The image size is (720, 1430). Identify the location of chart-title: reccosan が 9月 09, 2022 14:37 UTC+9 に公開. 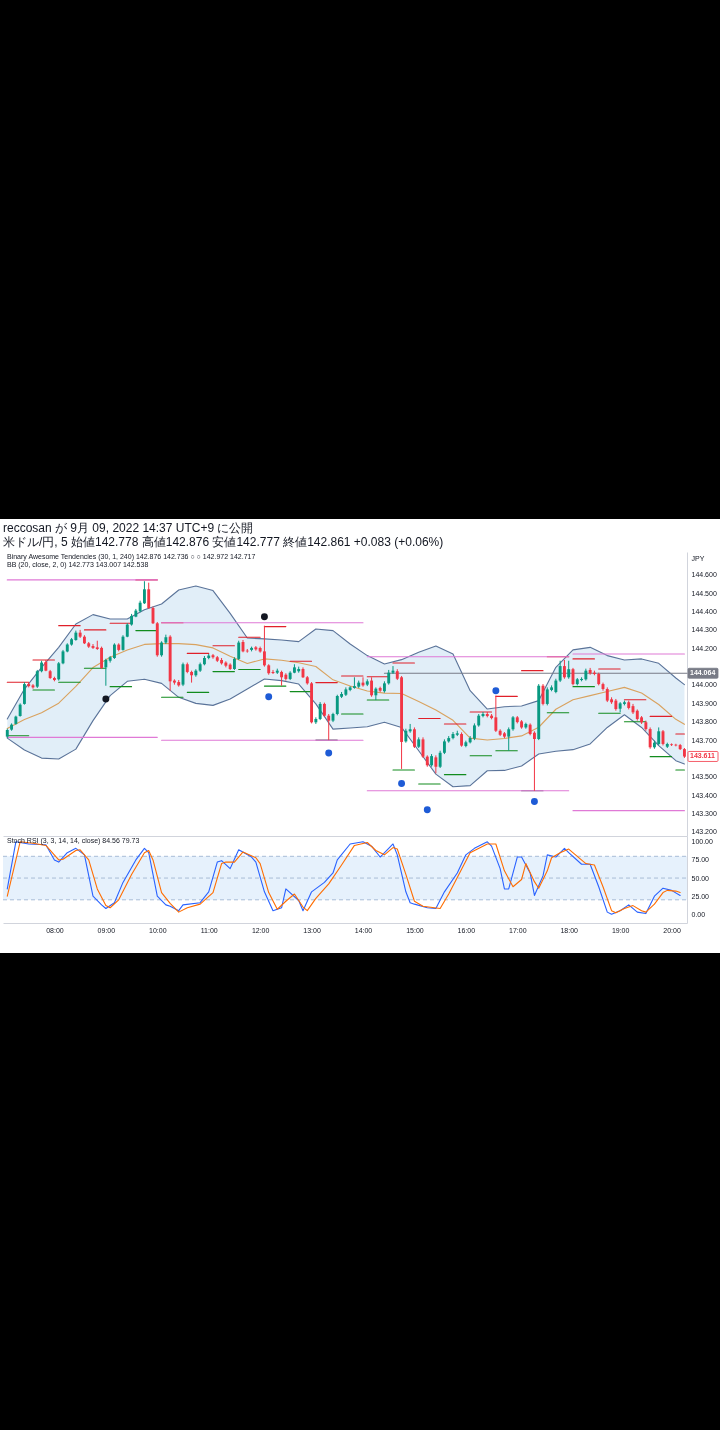
(128, 528).